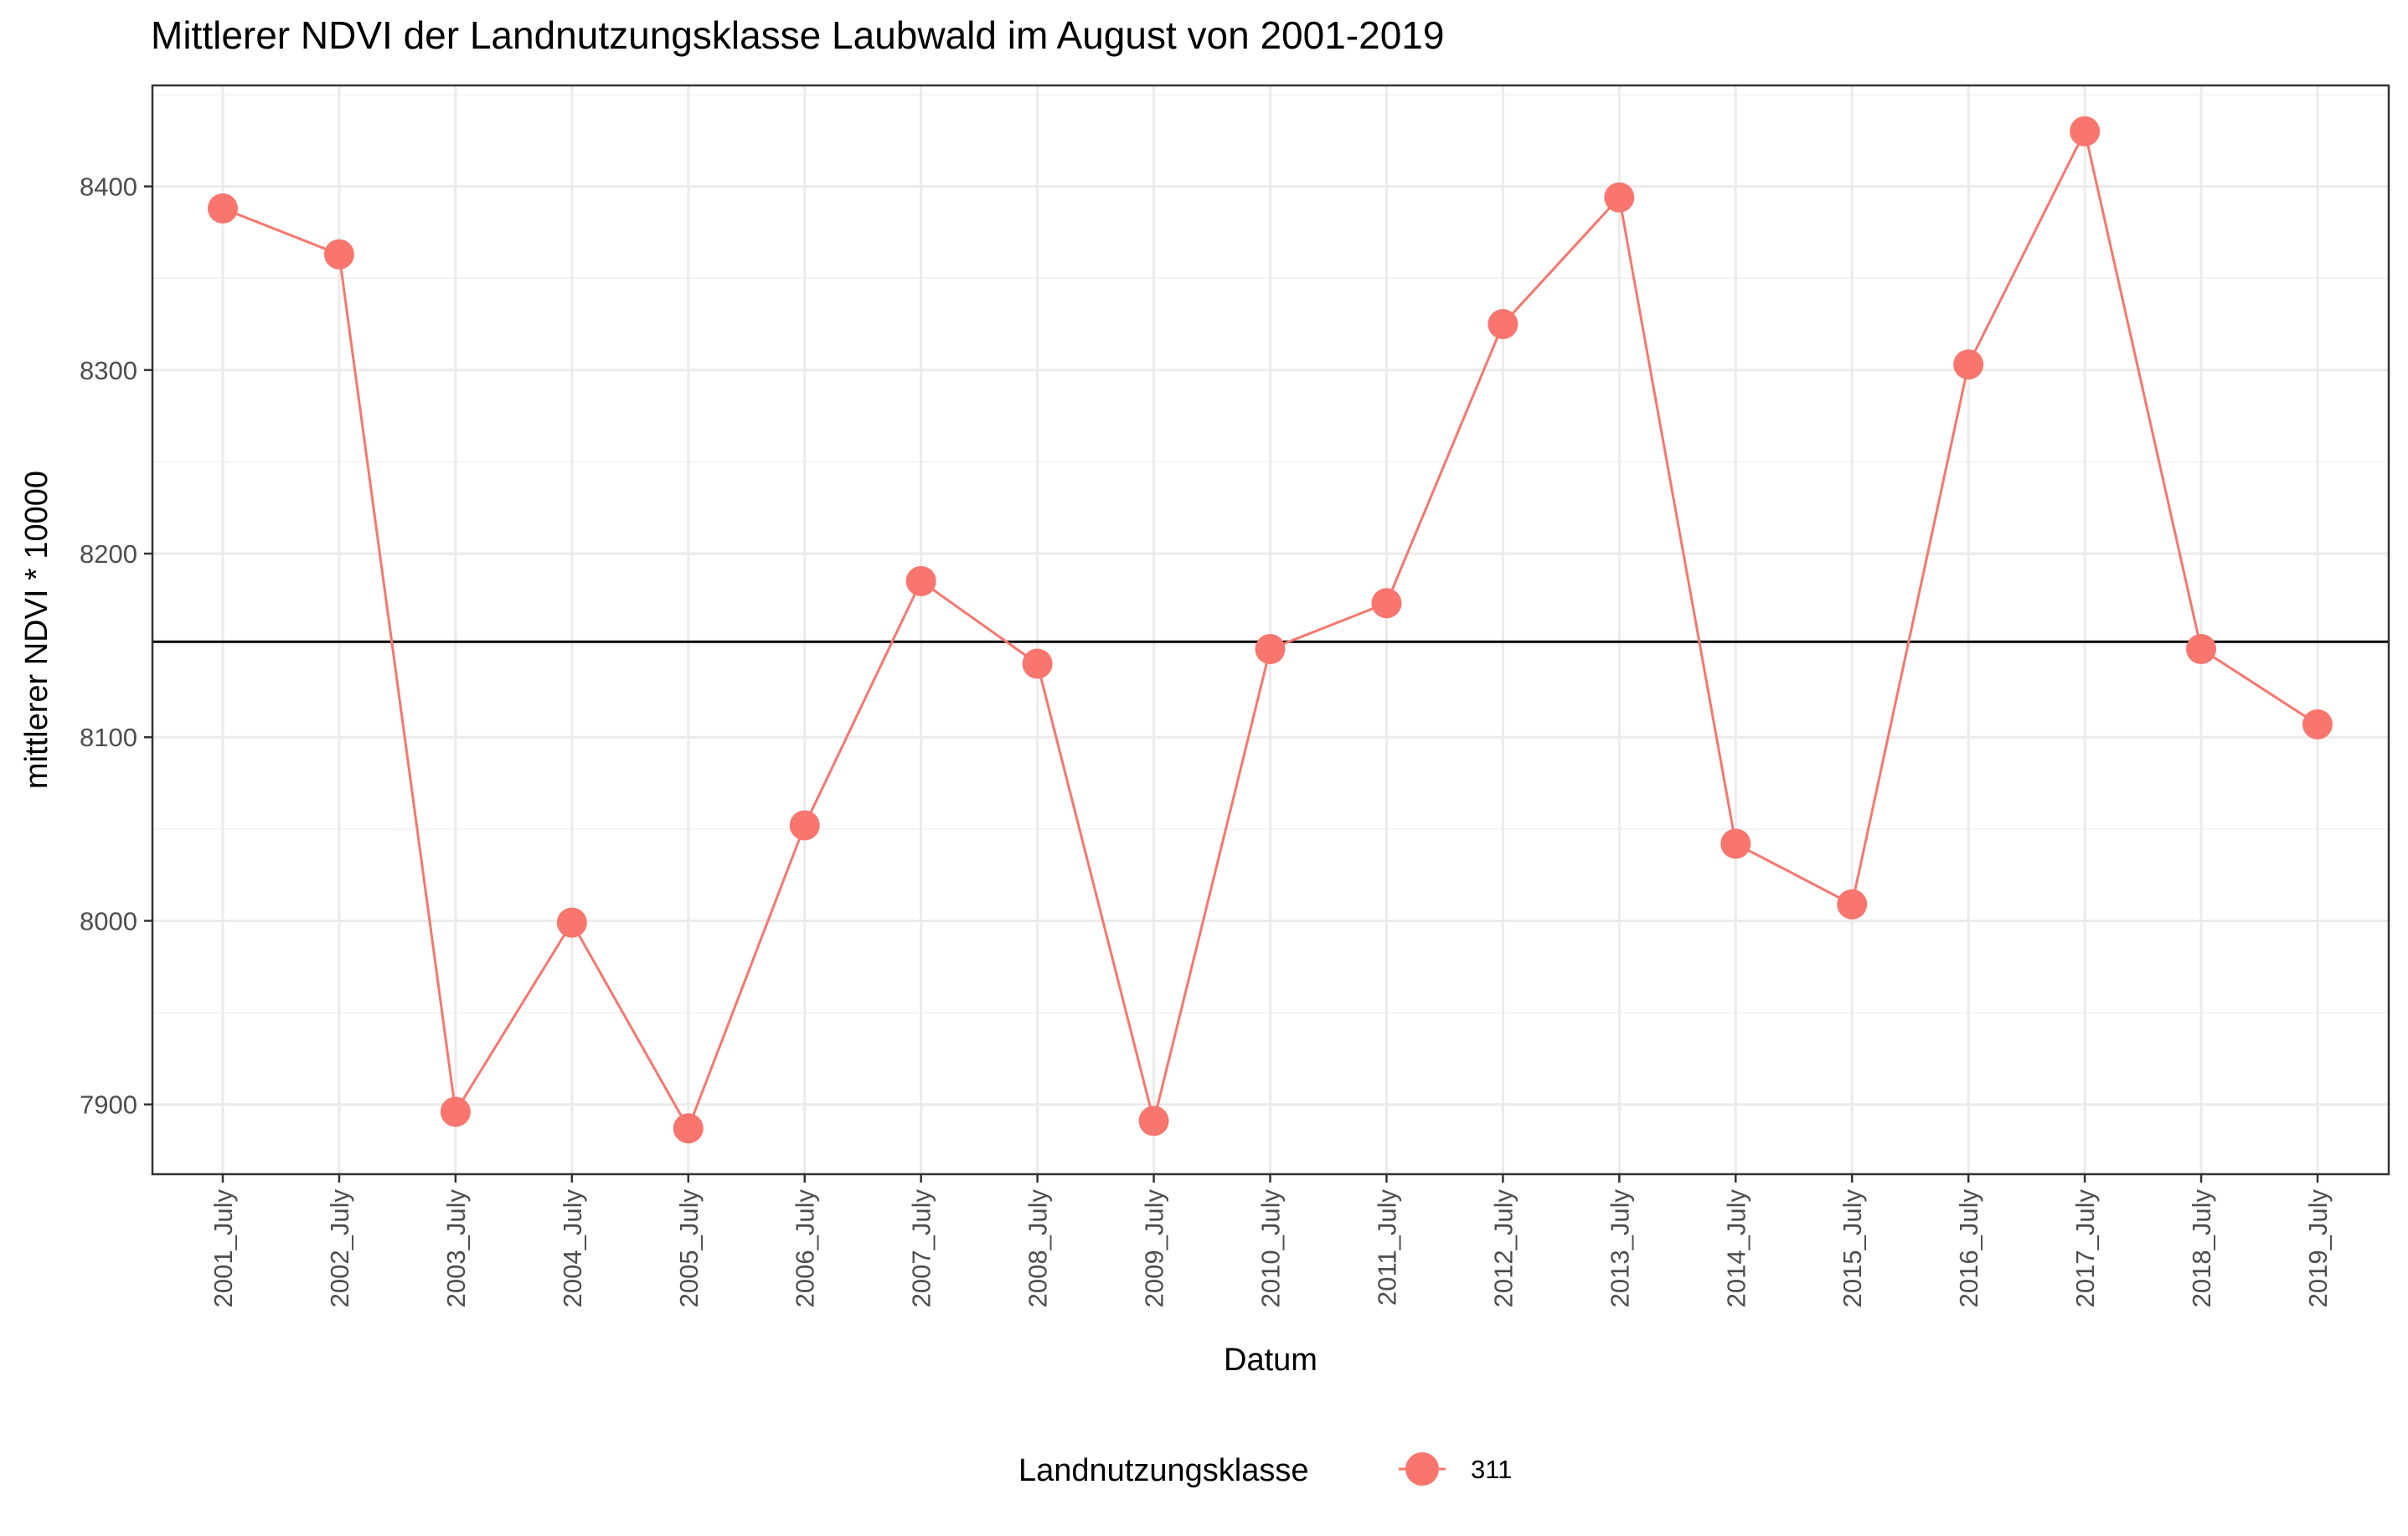  Describe the element at coordinates (108, 1105) in the screenshot. I see `y-tick-label: 7900` at that location.